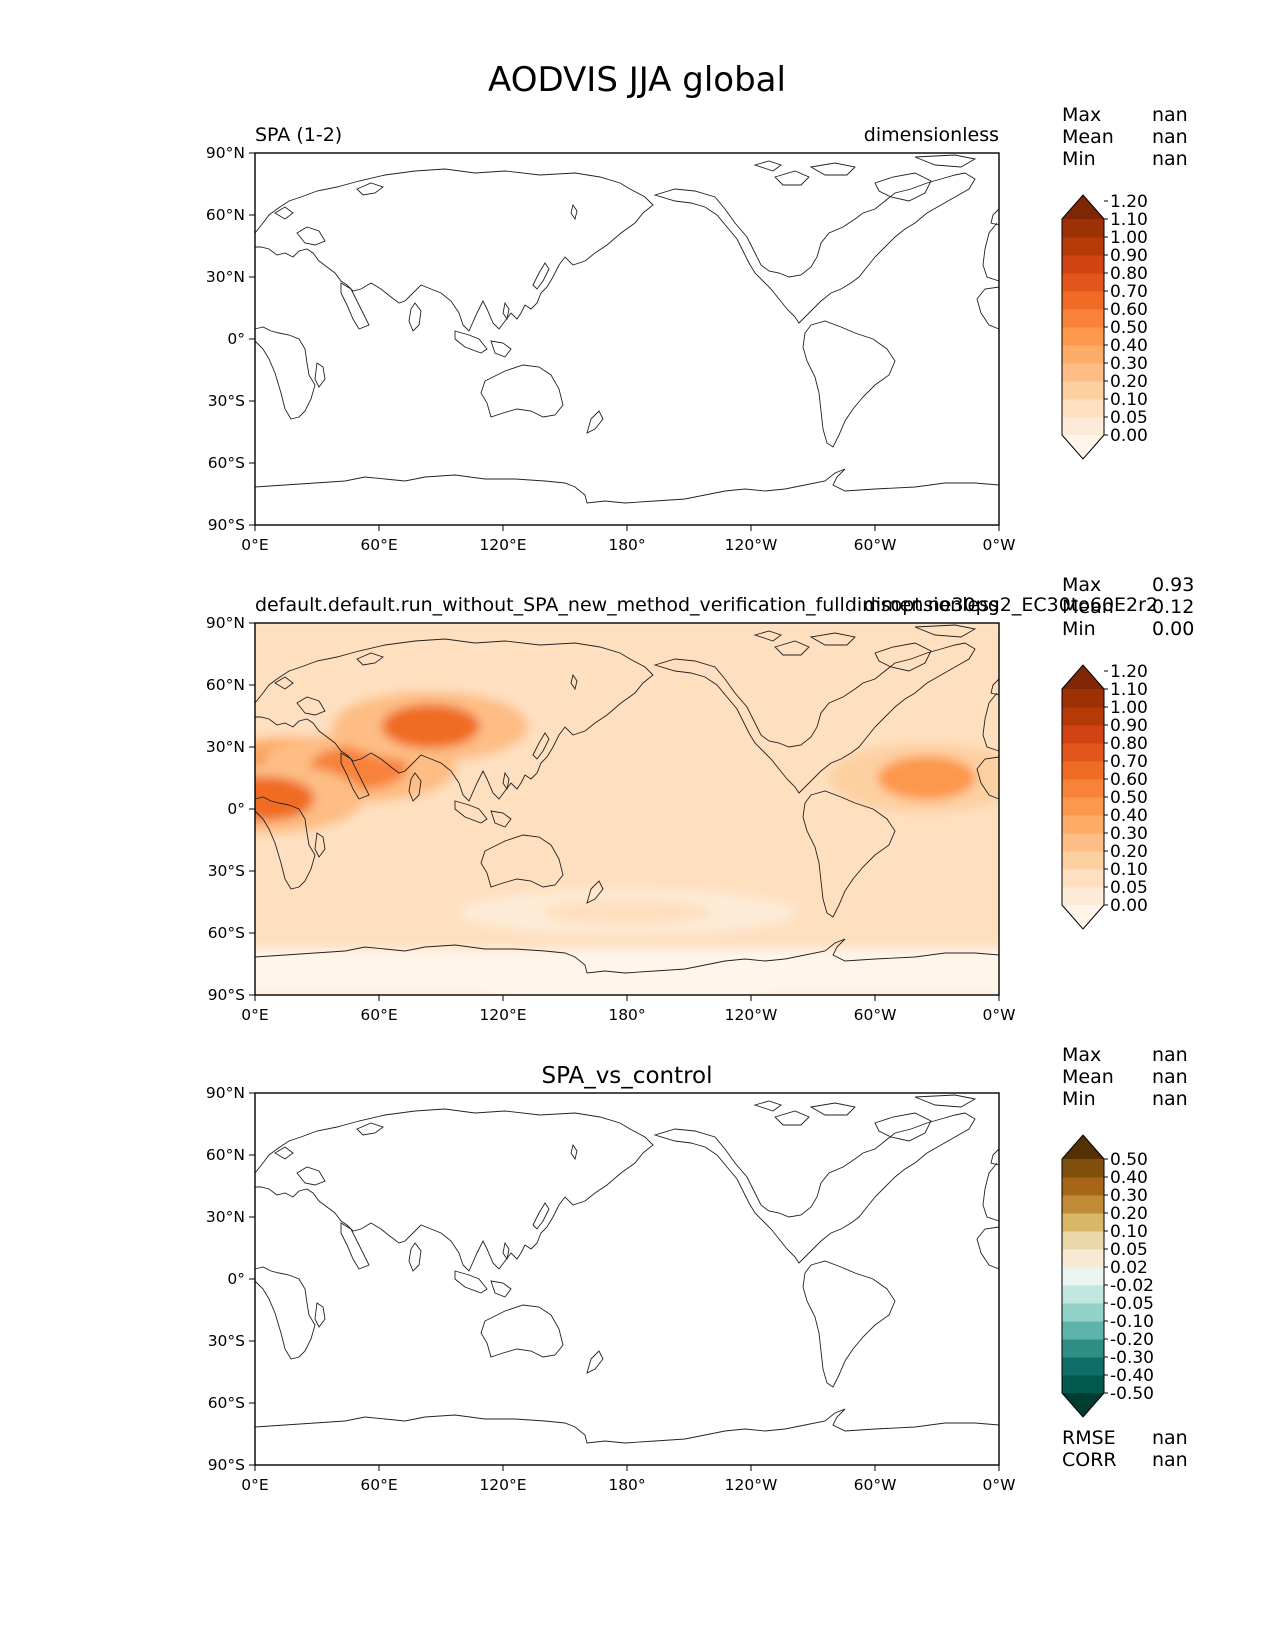 This screenshot has height=1650, width=1275. What do you see at coordinates (1129, 762) in the screenshot?
I see `colorbar-label: 0.70` at bounding box center [1129, 762].